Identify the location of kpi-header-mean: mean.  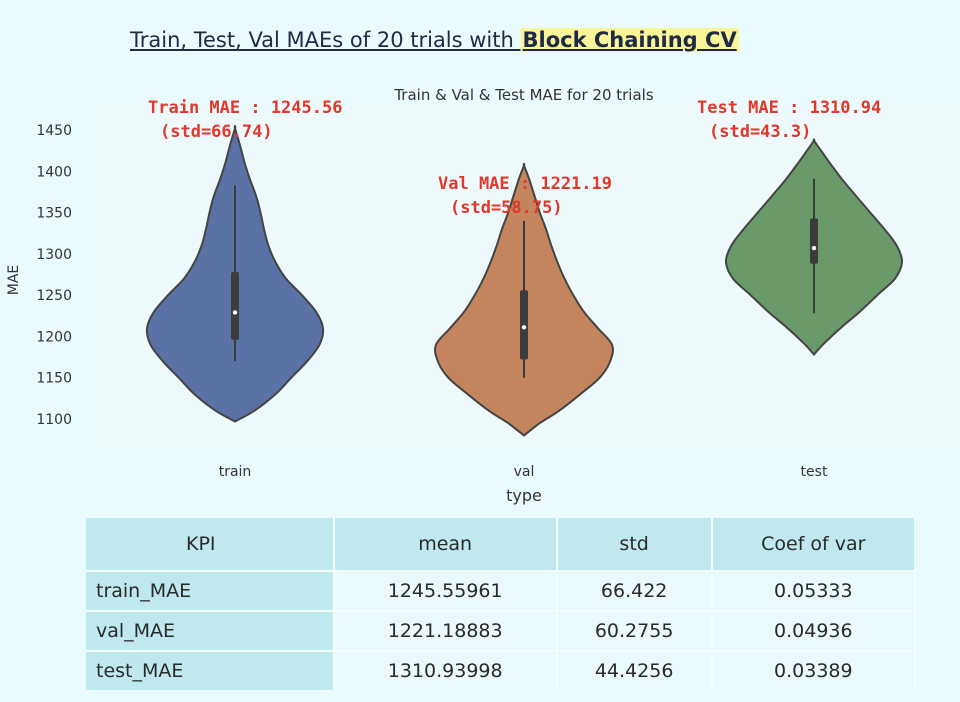
(446, 544).